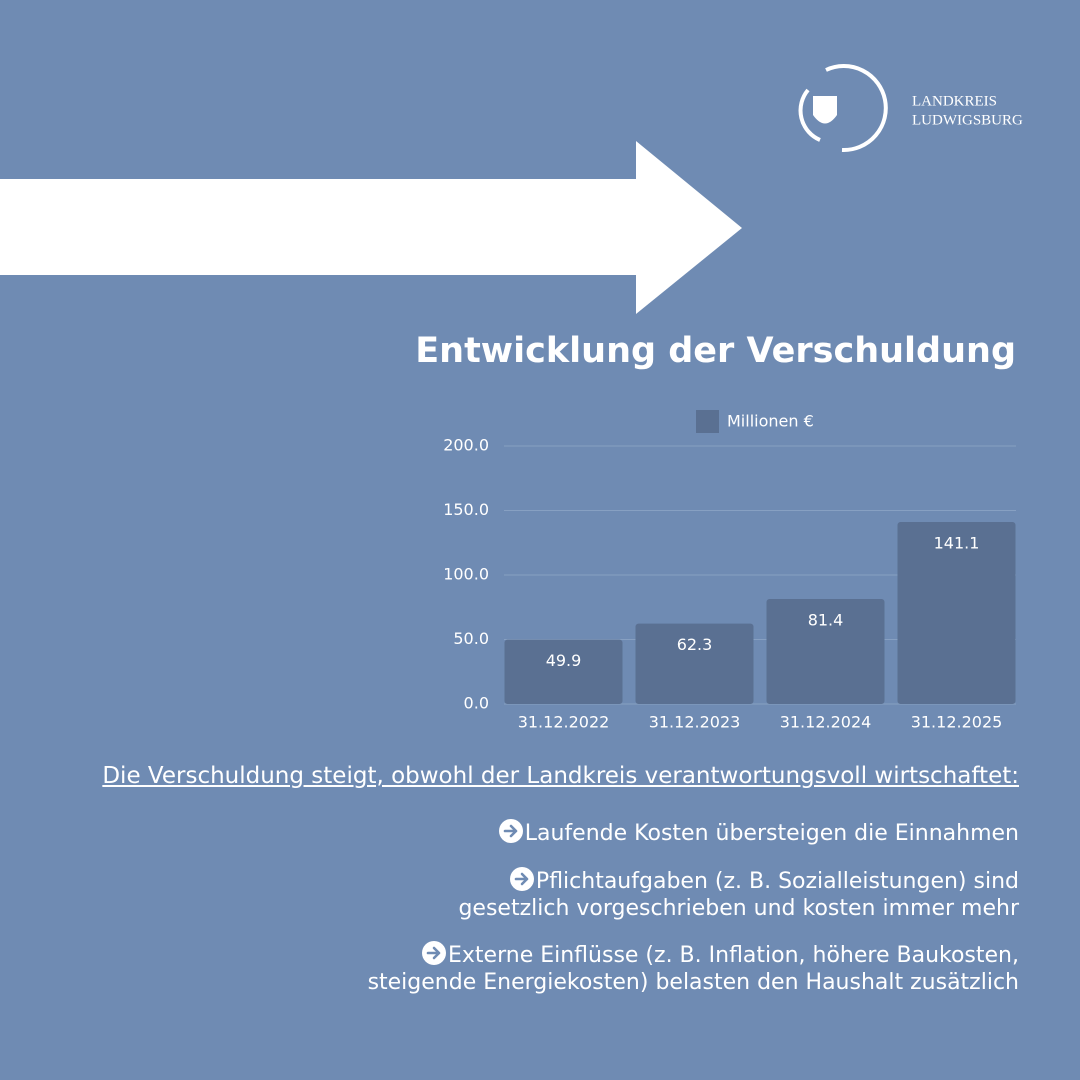 The width and height of the screenshot is (1080, 1080). What do you see at coordinates (695, 644) in the screenshot?
I see `value-label: 62.3` at bounding box center [695, 644].